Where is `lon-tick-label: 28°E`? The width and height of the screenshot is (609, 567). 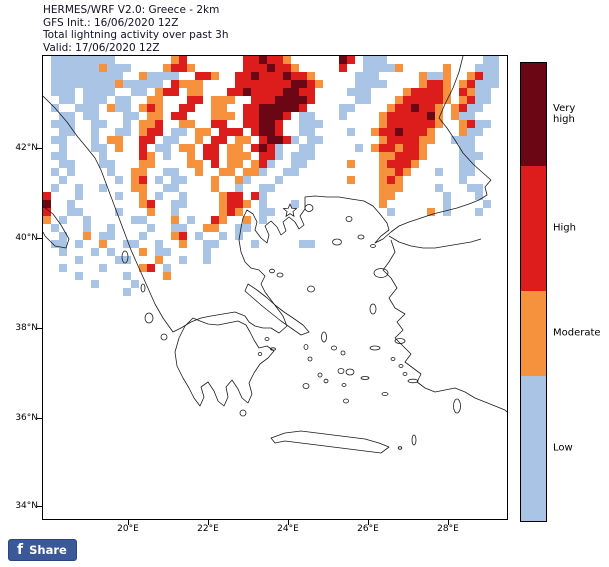
lon-tick-label: 28°E is located at coordinates (448, 529).